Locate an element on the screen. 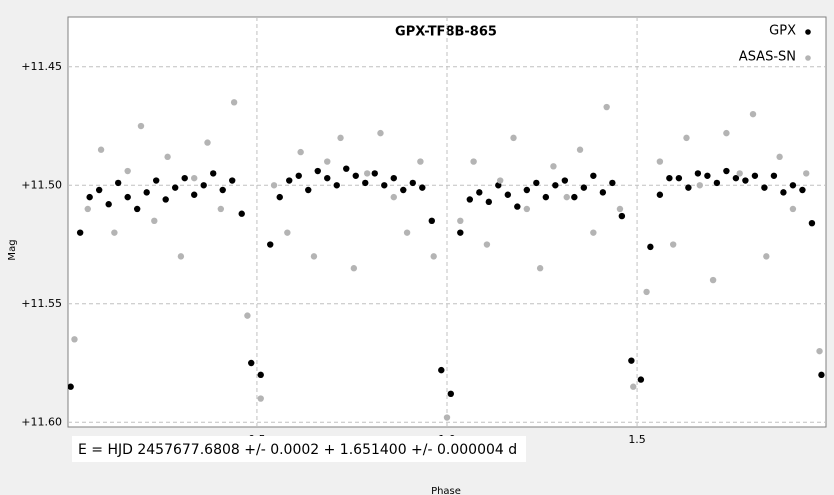 The width and height of the screenshot is (834, 495). y-tick-label: +11.55 is located at coordinates (41, 303).